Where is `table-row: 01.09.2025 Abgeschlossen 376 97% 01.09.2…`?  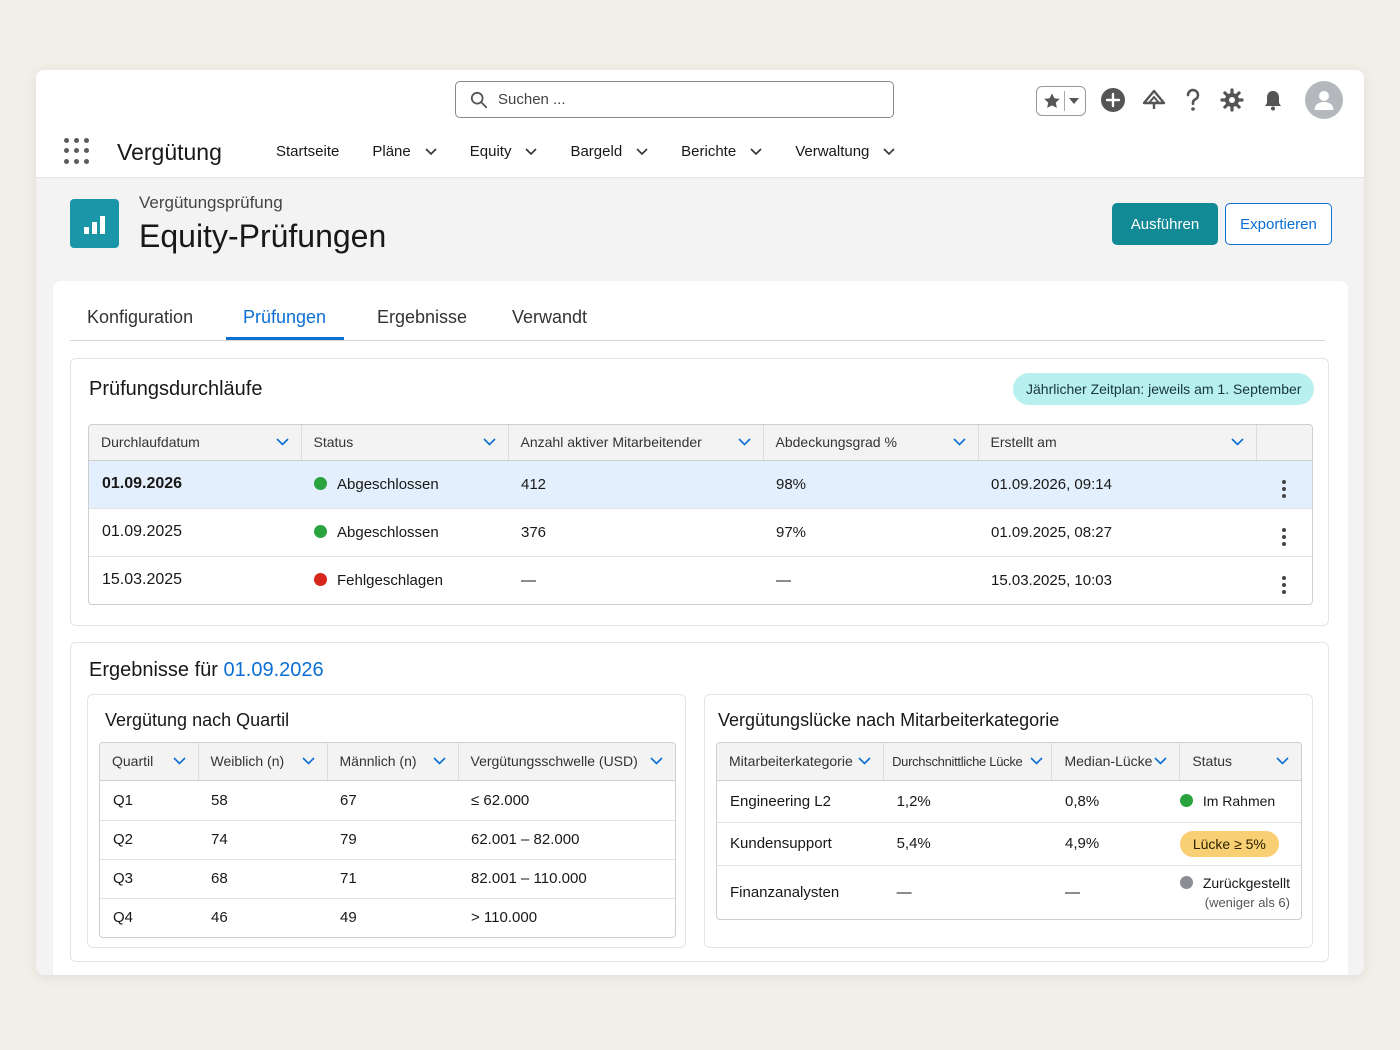
table-row: 01.09.2025 Abgeschlossen 376 97% 01.09.2… is located at coordinates (700, 532).